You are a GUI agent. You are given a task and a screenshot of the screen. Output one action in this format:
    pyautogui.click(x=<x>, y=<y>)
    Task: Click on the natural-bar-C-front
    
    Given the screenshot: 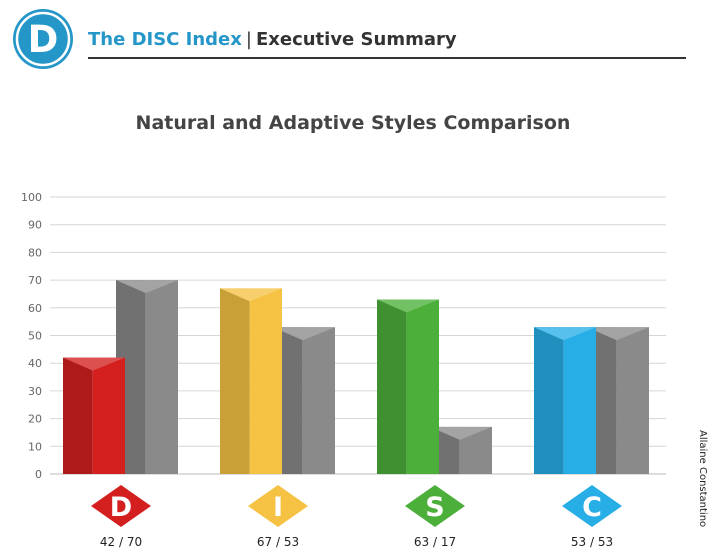 What is the action you would take?
    pyautogui.click(x=579, y=400)
    